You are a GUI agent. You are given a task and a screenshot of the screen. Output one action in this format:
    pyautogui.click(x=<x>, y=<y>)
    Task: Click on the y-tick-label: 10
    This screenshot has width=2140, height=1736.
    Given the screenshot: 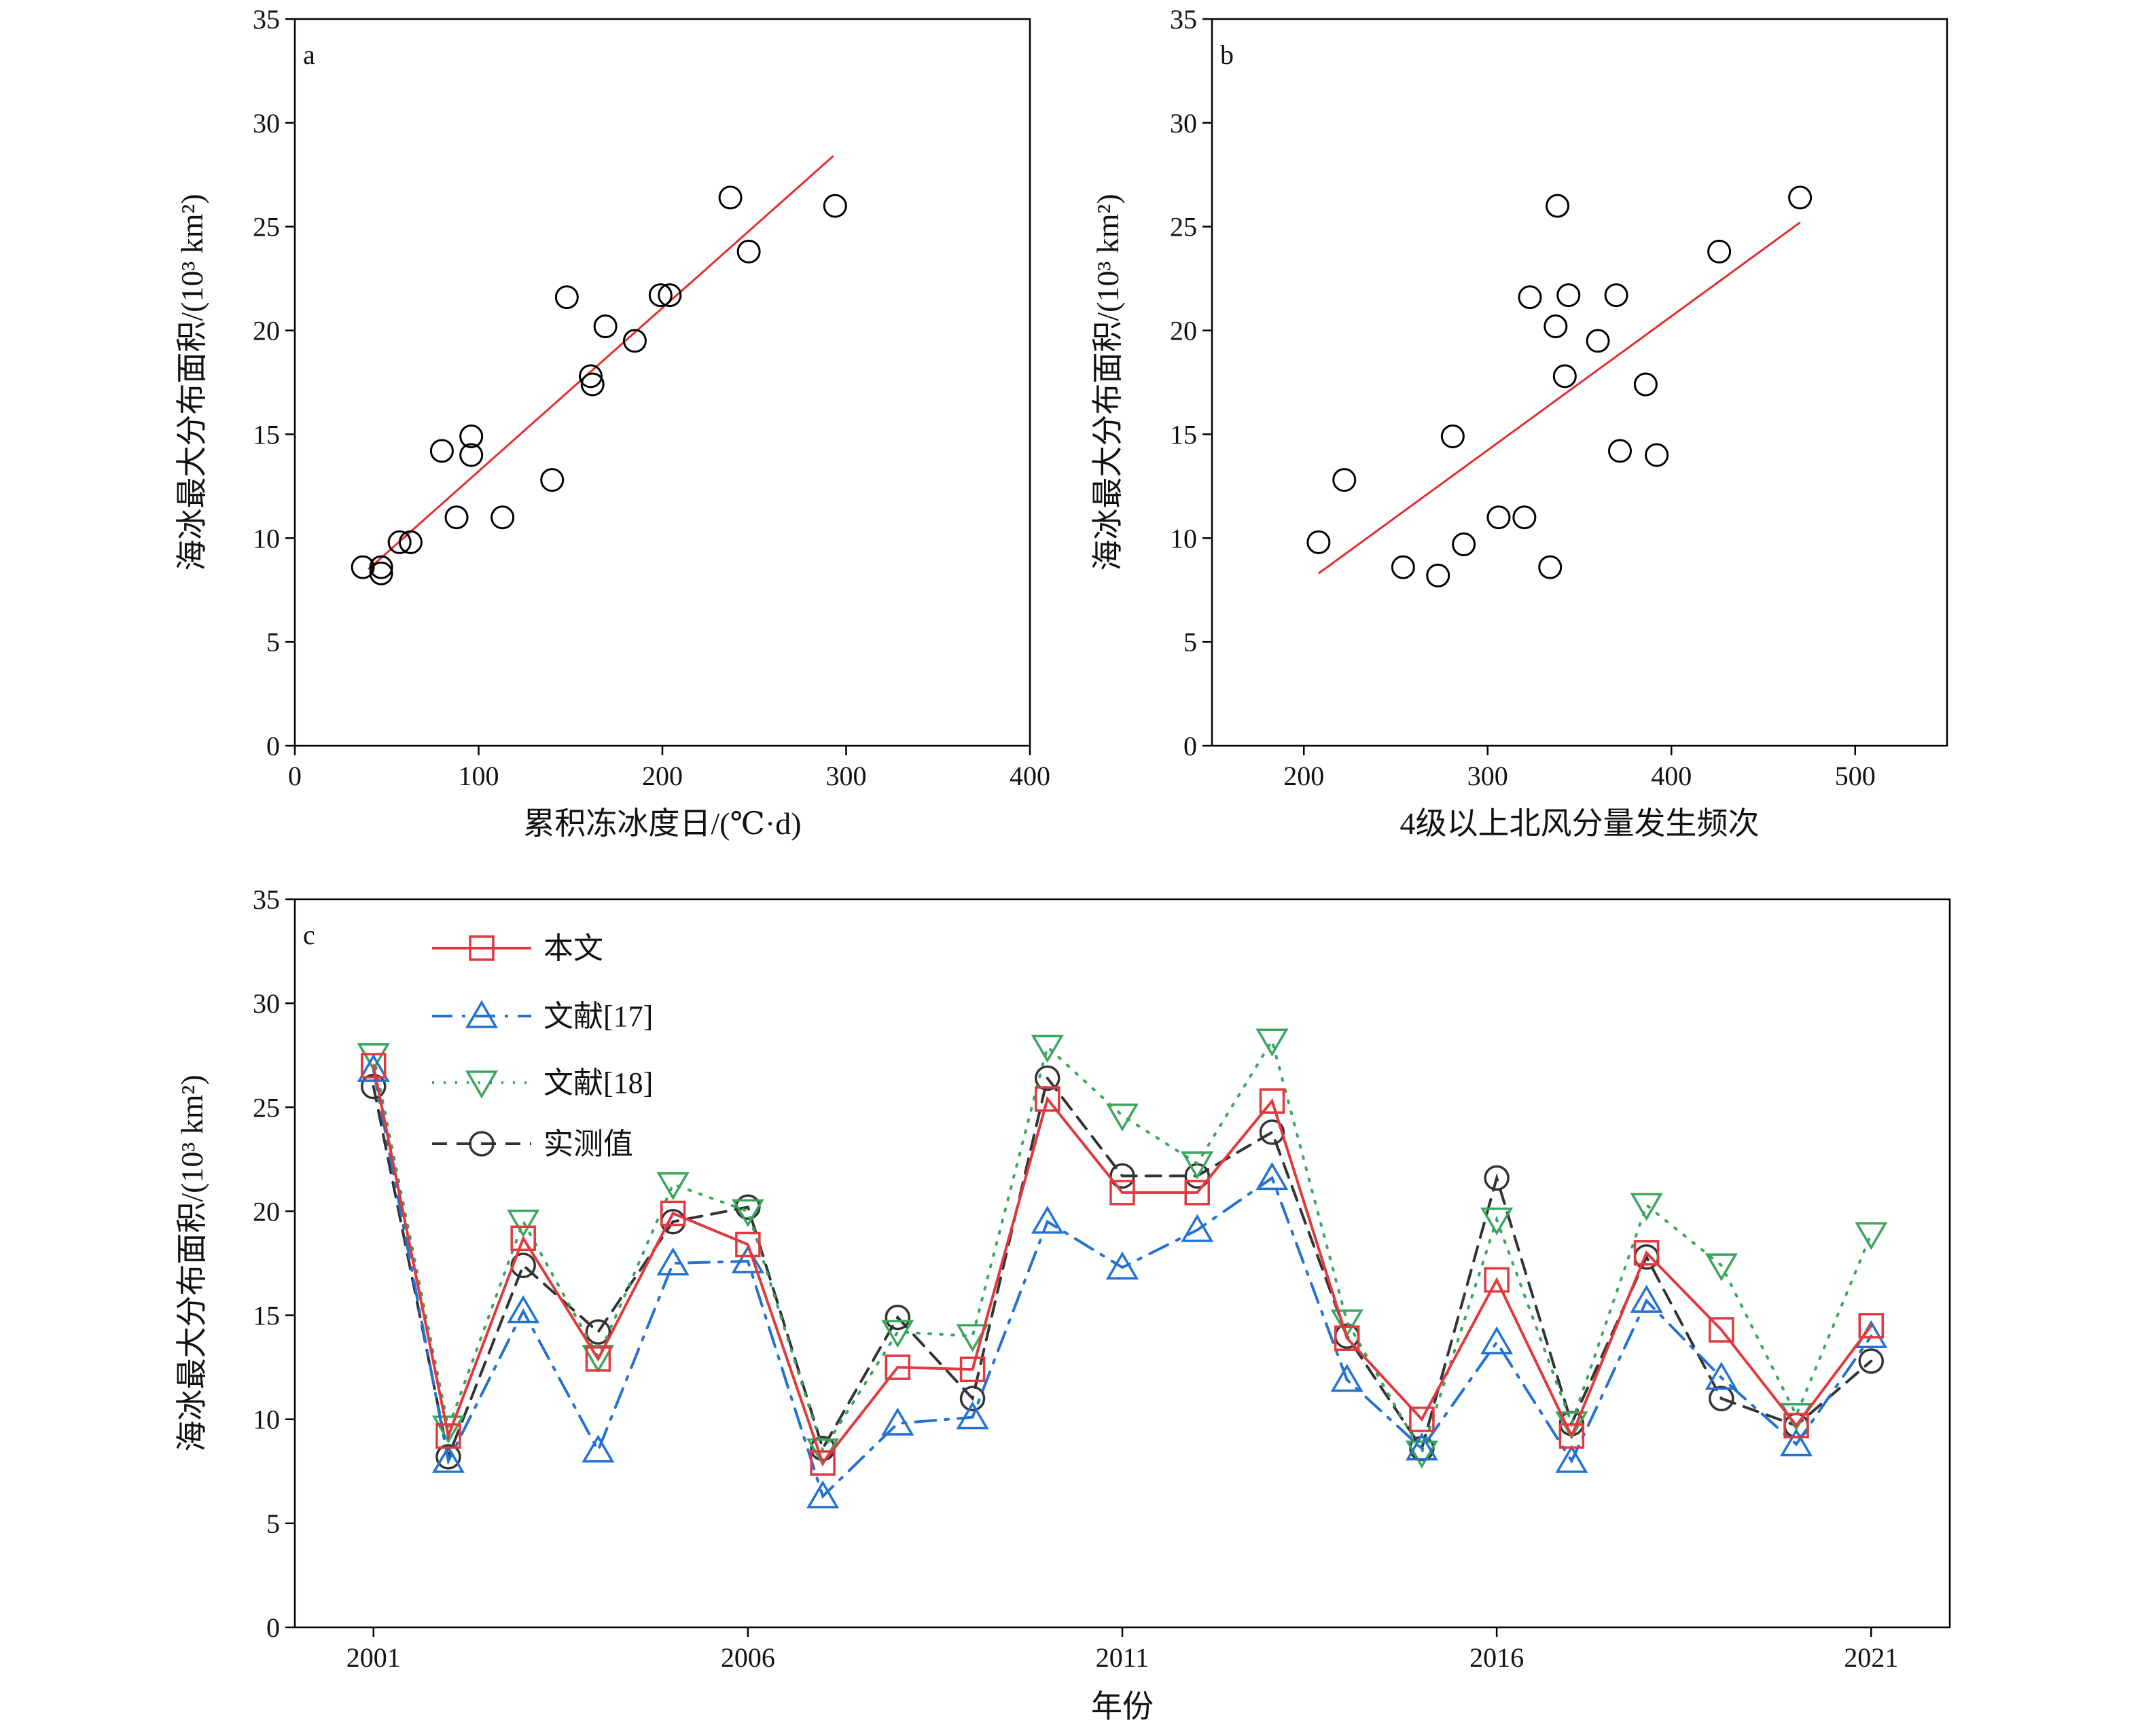 What is the action you would take?
    pyautogui.click(x=1184, y=538)
    